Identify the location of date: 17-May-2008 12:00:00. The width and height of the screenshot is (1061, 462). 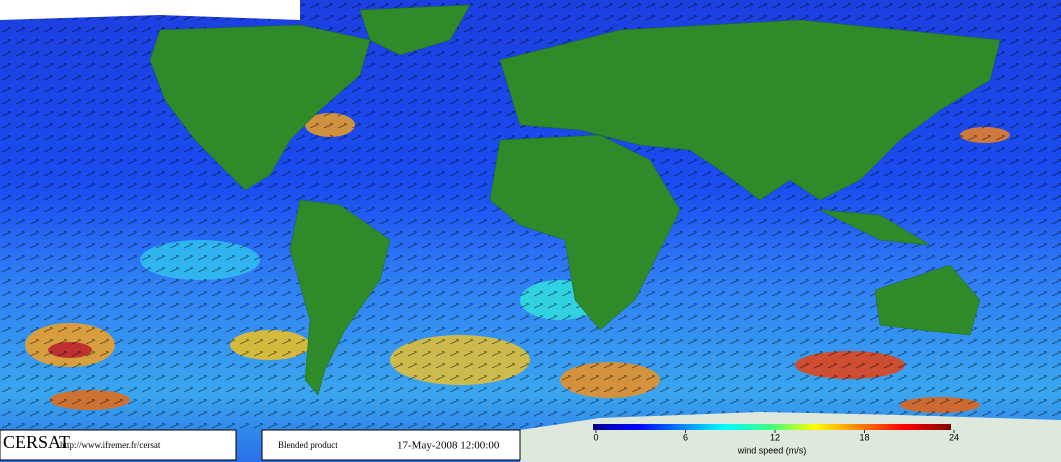
(448, 446).